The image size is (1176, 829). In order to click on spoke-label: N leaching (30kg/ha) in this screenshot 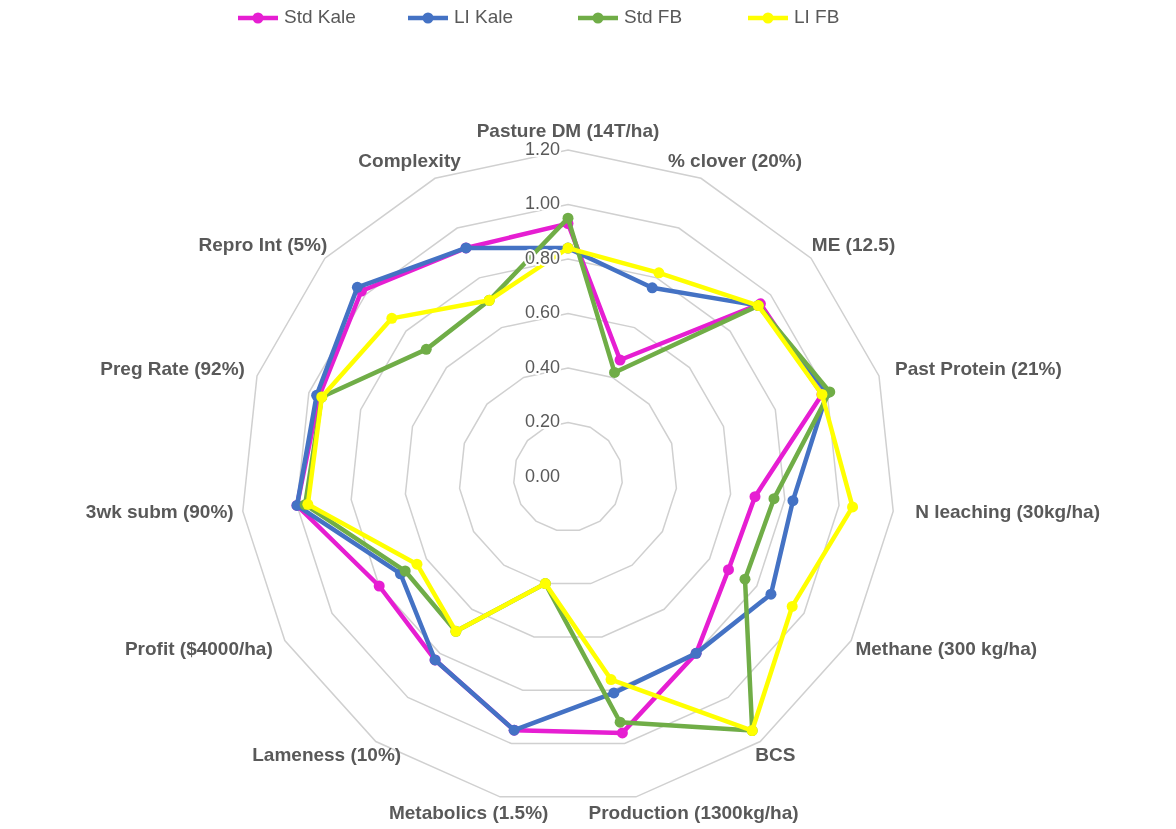, I will do `click(1007, 512)`.